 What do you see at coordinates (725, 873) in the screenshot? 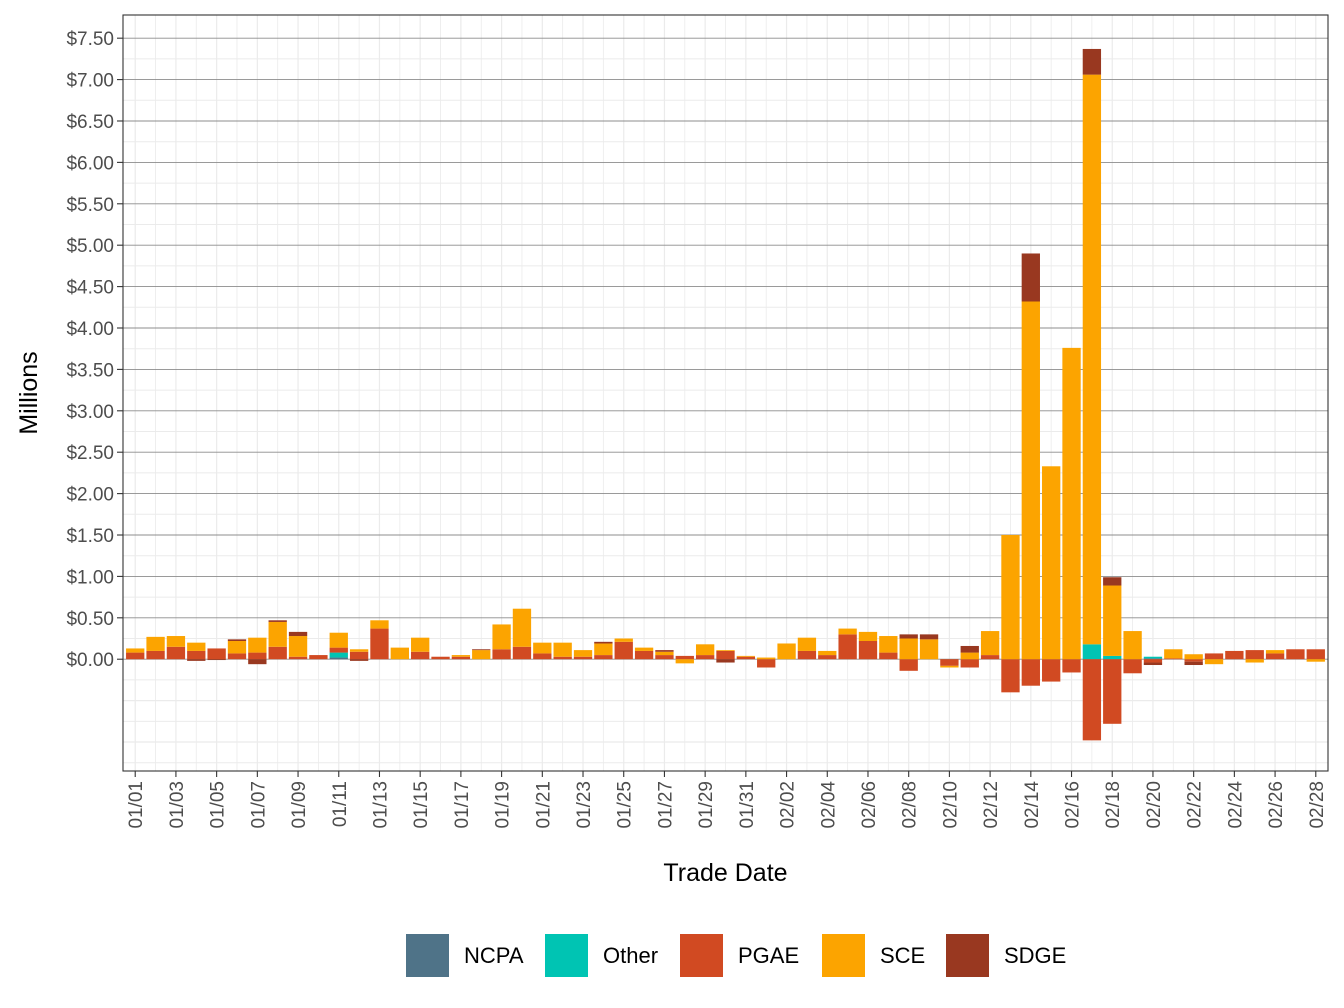
I see `x-axis-title: Trade Date` at bounding box center [725, 873].